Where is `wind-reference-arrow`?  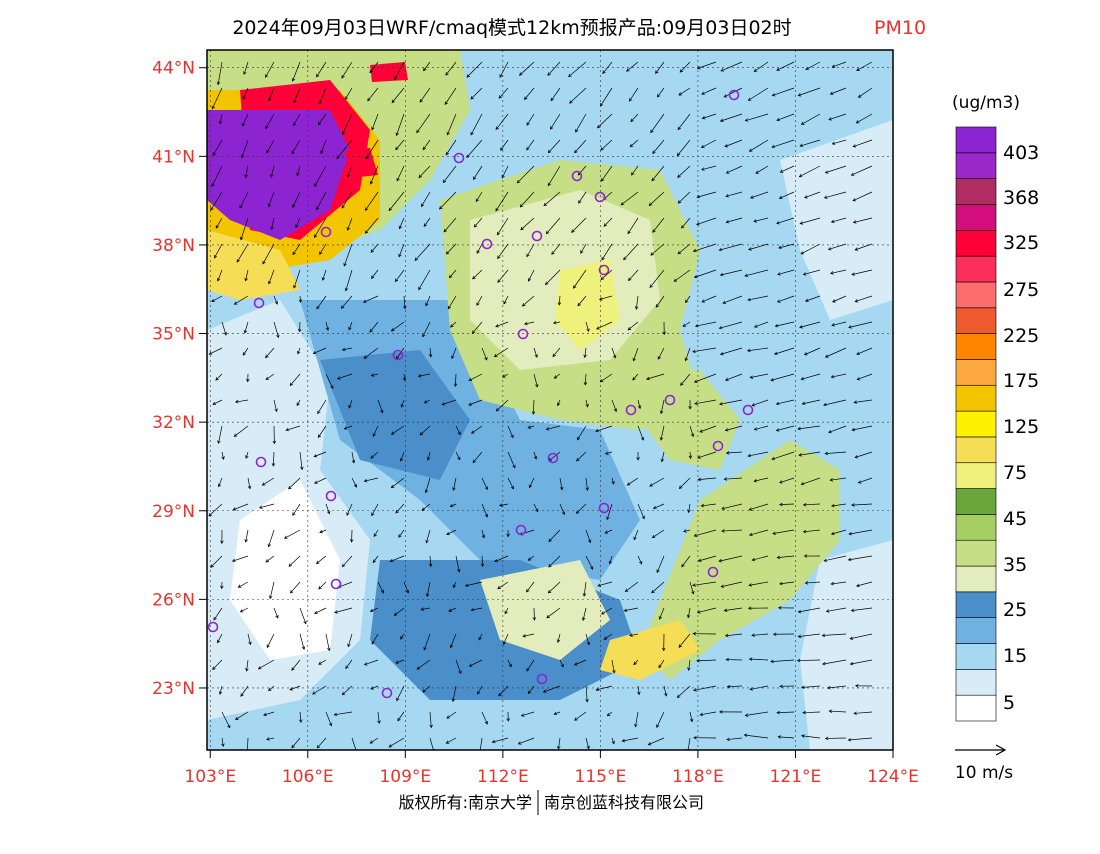
wind-reference-arrow is located at coordinates (980, 750).